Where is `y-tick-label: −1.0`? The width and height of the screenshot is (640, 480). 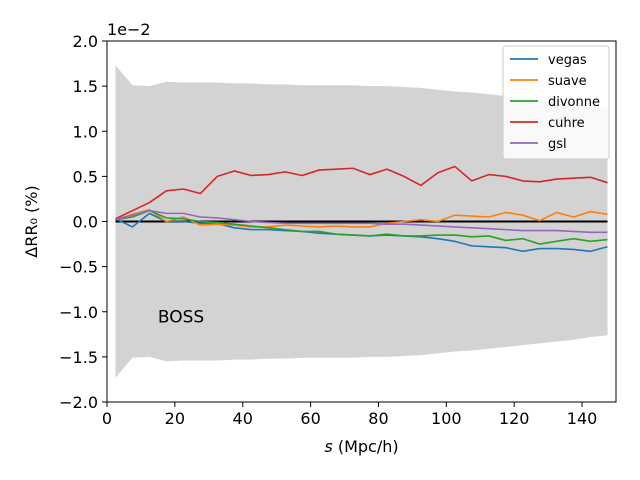 y-tick-label: −1.0 is located at coordinates (78, 312).